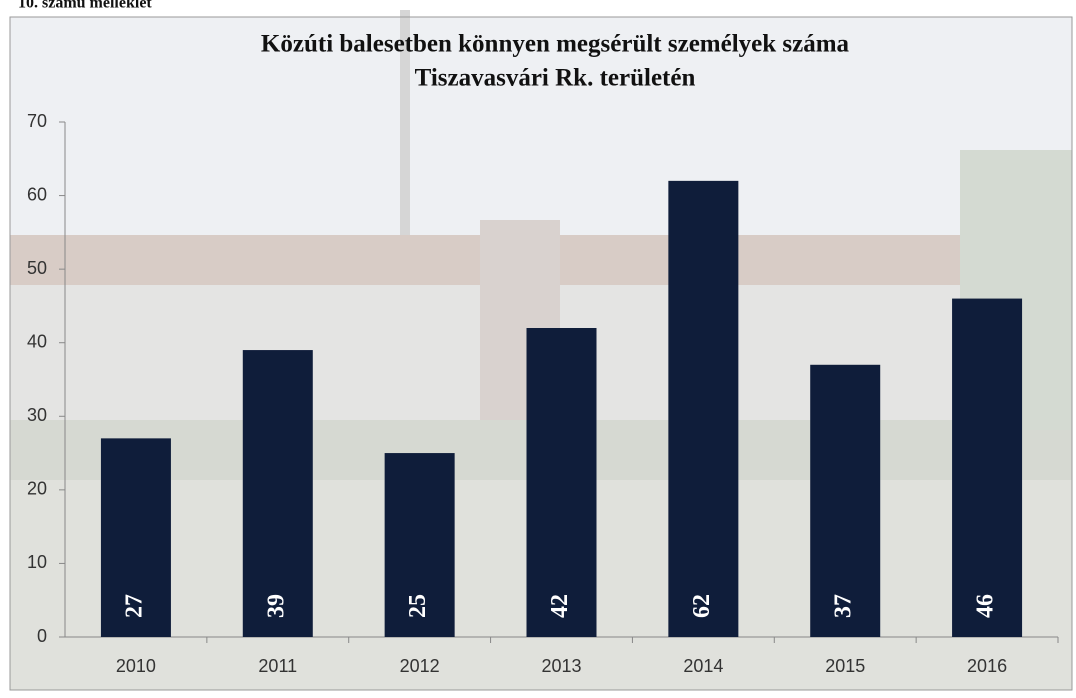  What do you see at coordinates (37, 121) in the screenshot?
I see `y-tick-label: 70` at bounding box center [37, 121].